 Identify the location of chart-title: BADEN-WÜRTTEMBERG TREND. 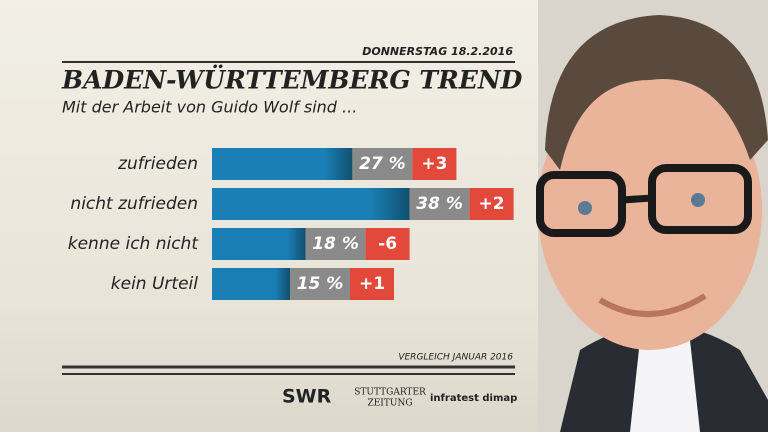
(292, 80).